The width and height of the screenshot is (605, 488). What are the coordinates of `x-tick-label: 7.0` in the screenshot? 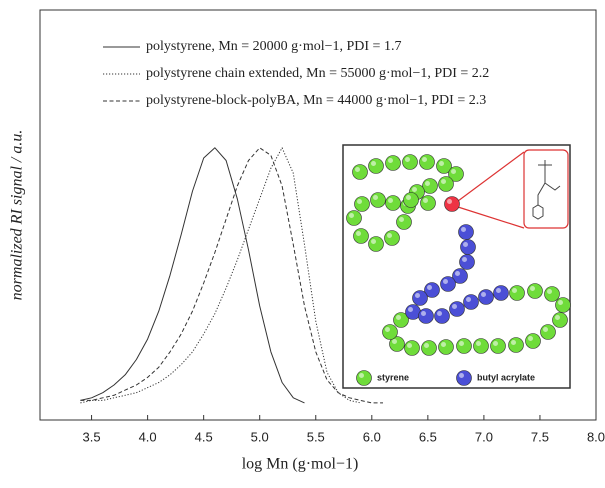 It's located at (484, 436).